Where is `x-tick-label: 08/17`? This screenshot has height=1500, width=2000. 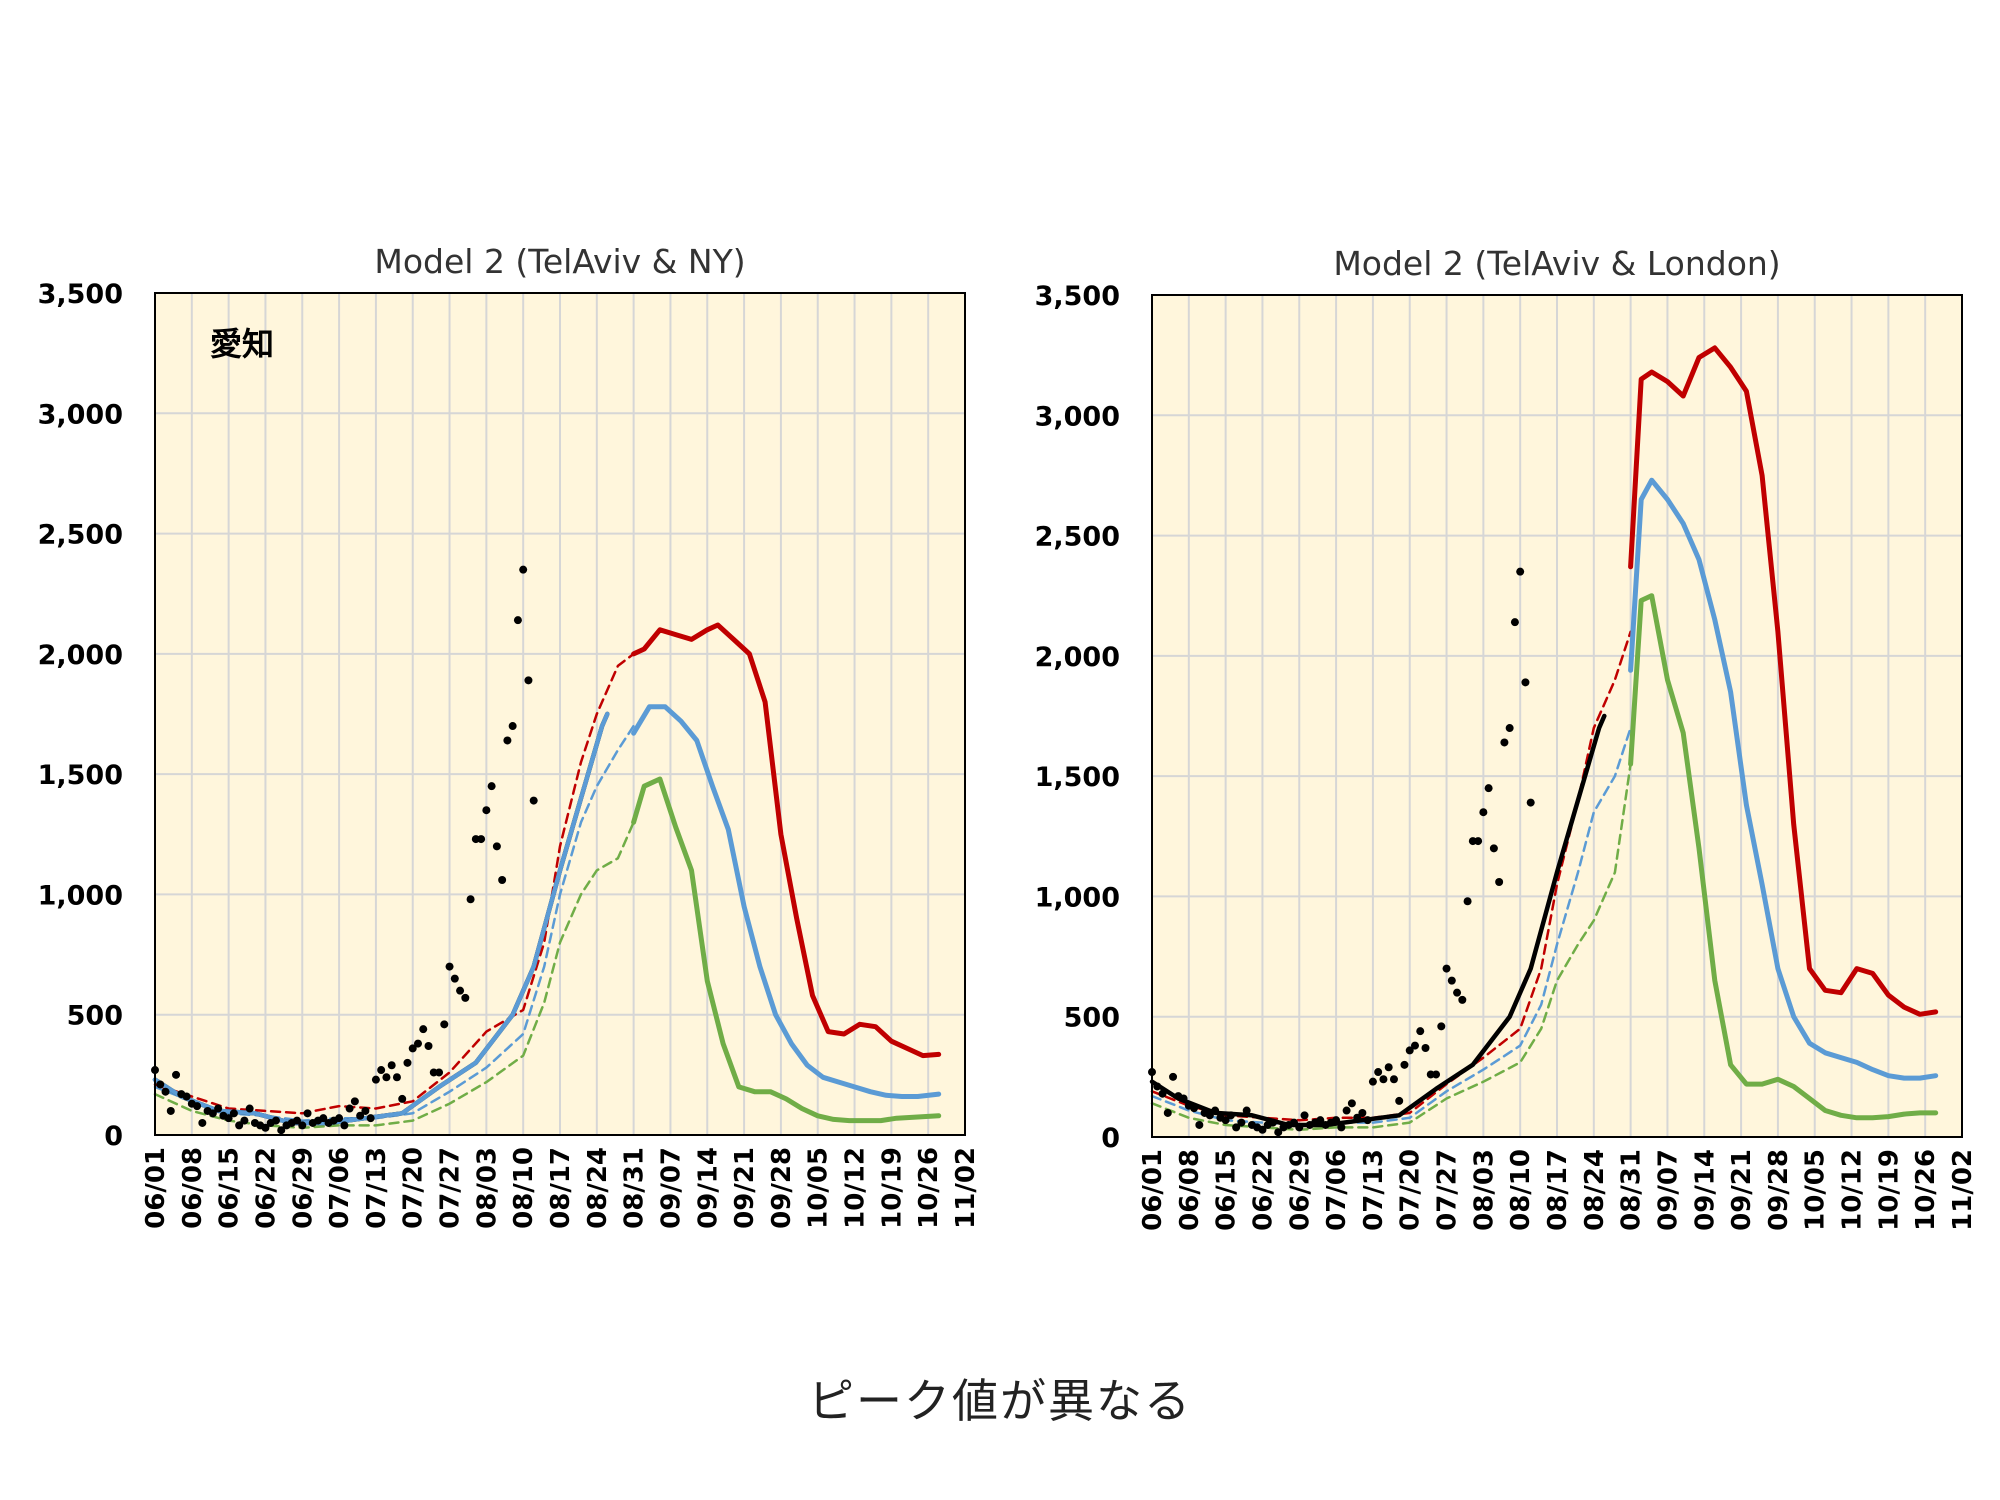
x-tick-label: 08/17 is located at coordinates (561, 1188).